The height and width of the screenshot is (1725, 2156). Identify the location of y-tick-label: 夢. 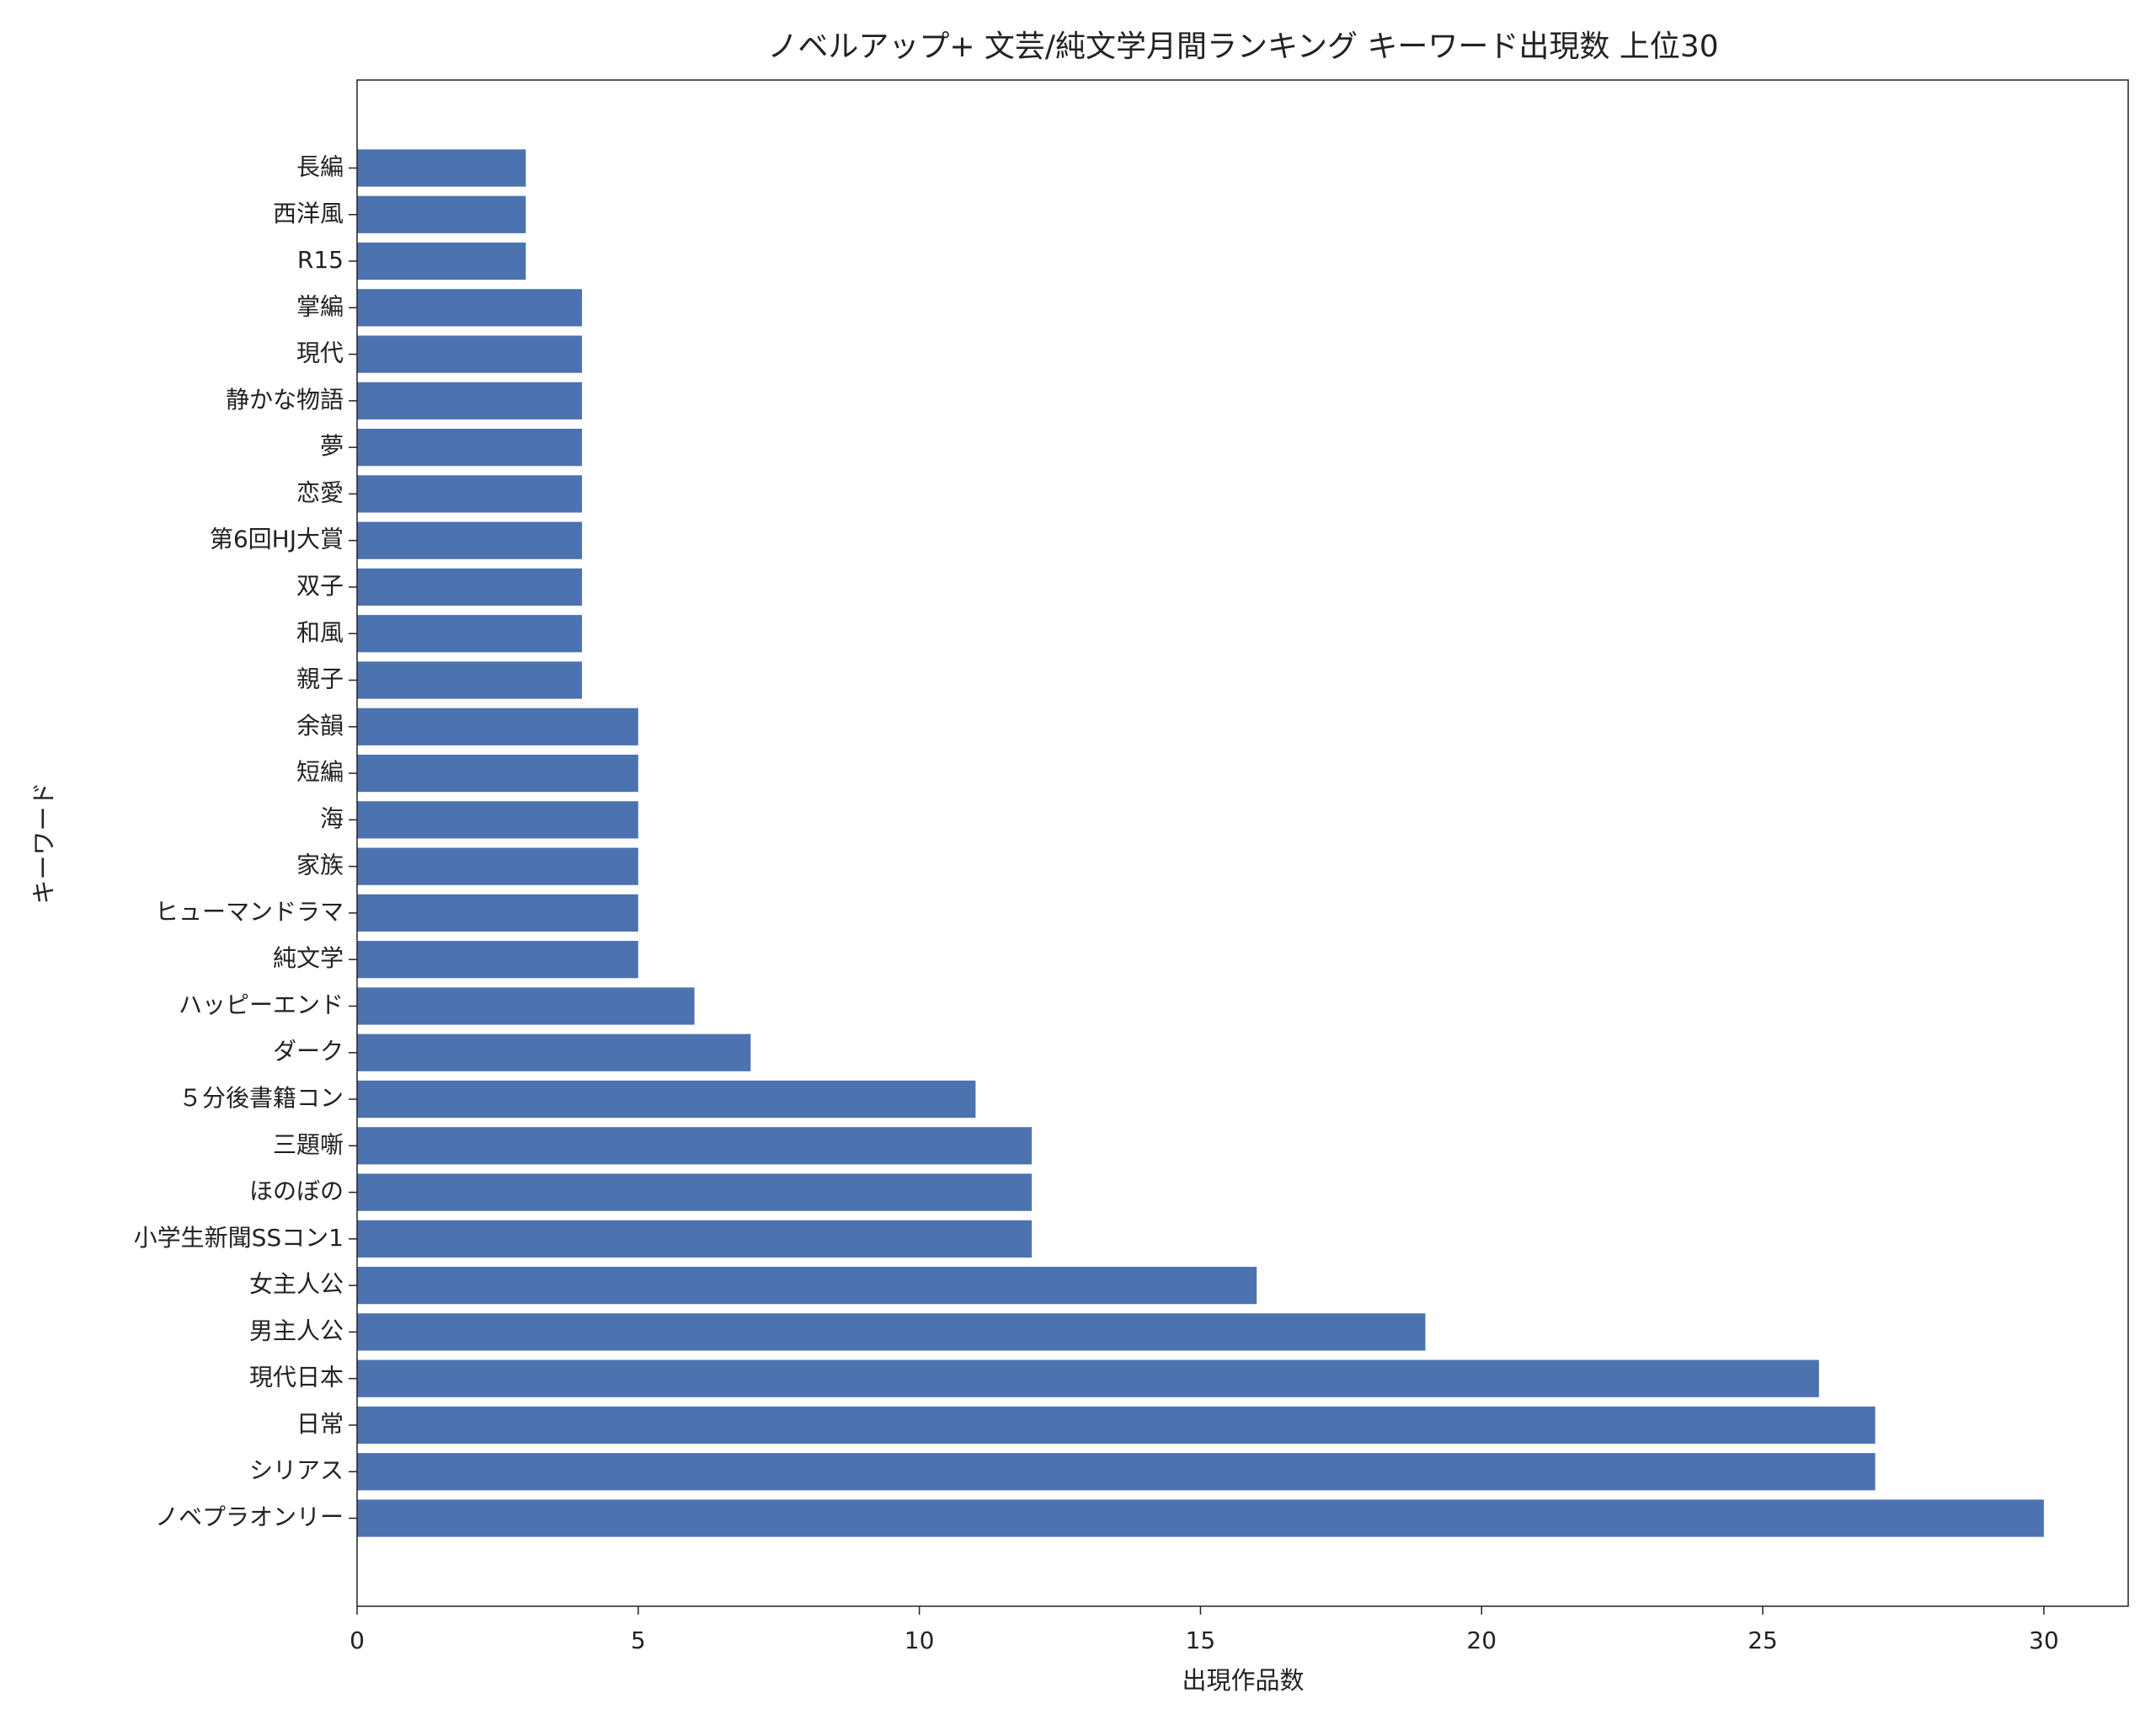
(332, 446).